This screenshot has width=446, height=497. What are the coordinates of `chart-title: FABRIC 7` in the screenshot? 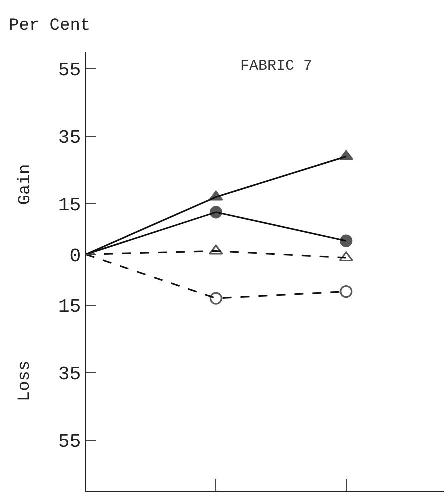 It's located at (276, 66).